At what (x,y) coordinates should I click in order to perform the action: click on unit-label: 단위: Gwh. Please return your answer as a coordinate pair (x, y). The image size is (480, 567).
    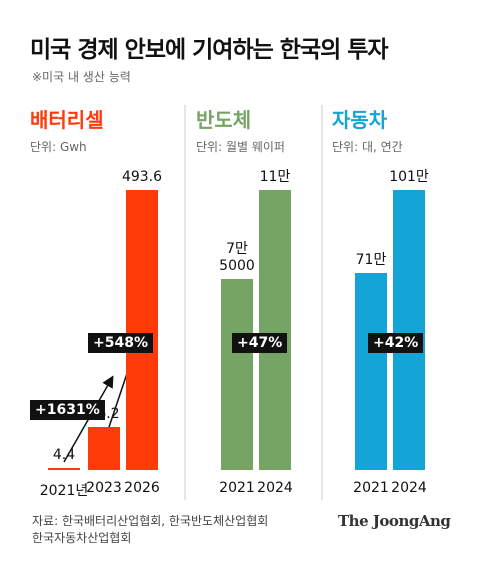
    Looking at the image, I should click on (58, 147).